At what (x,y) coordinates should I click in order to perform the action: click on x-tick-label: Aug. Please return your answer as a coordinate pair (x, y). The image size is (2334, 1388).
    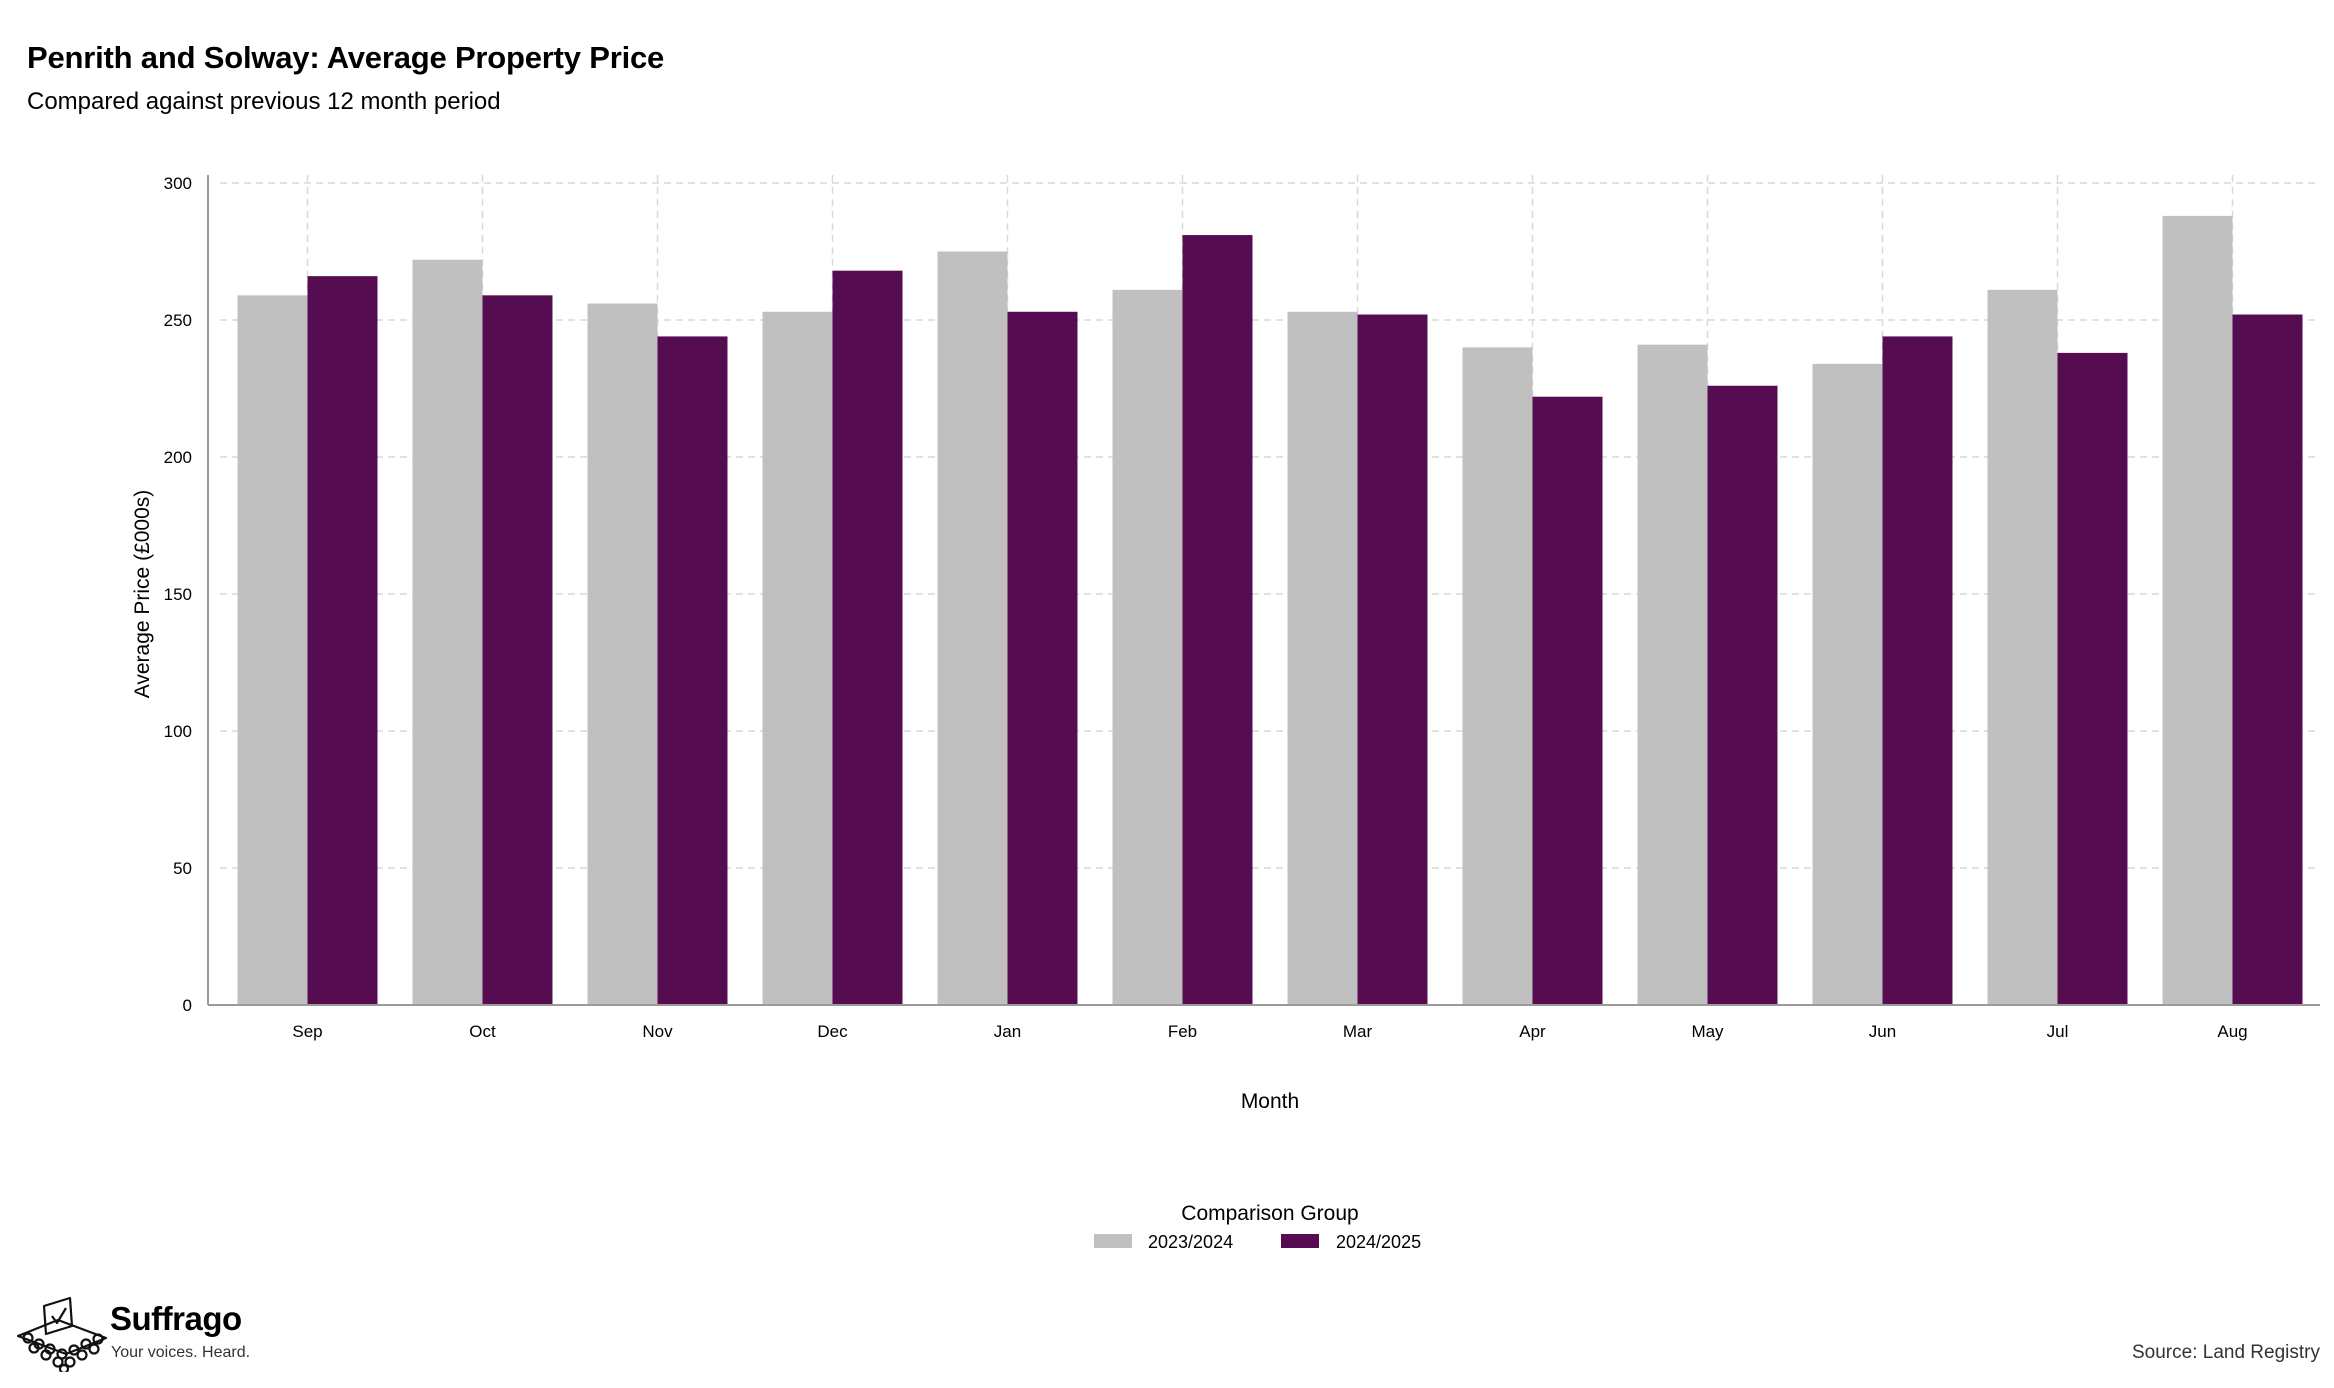
    Looking at the image, I should click on (2232, 1031).